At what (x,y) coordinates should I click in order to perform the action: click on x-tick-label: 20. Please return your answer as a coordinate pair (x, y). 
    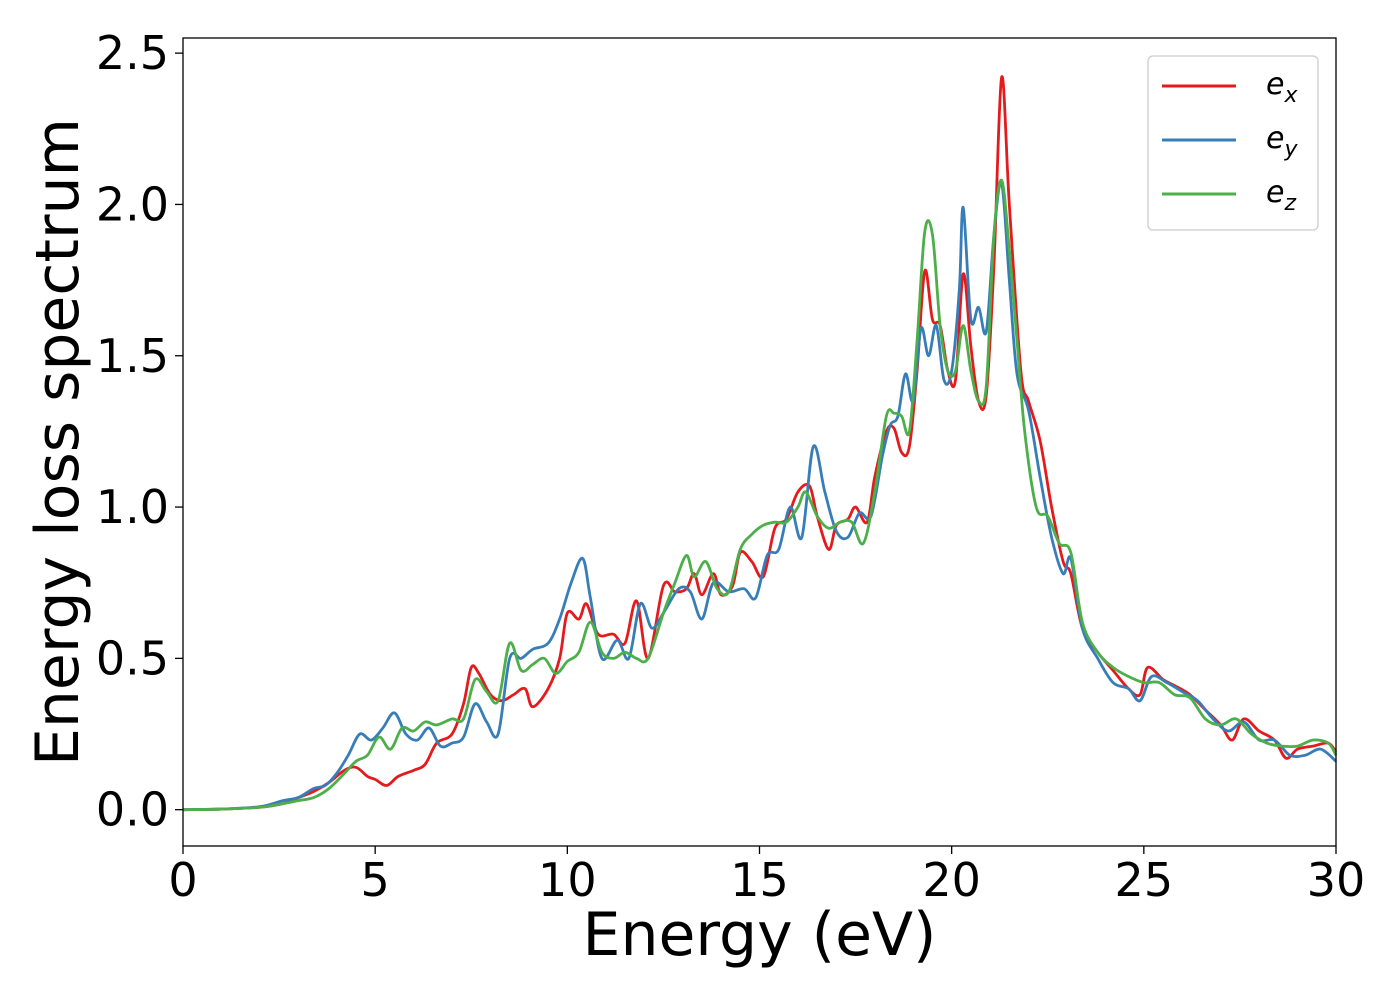
    Looking at the image, I should click on (951, 880).